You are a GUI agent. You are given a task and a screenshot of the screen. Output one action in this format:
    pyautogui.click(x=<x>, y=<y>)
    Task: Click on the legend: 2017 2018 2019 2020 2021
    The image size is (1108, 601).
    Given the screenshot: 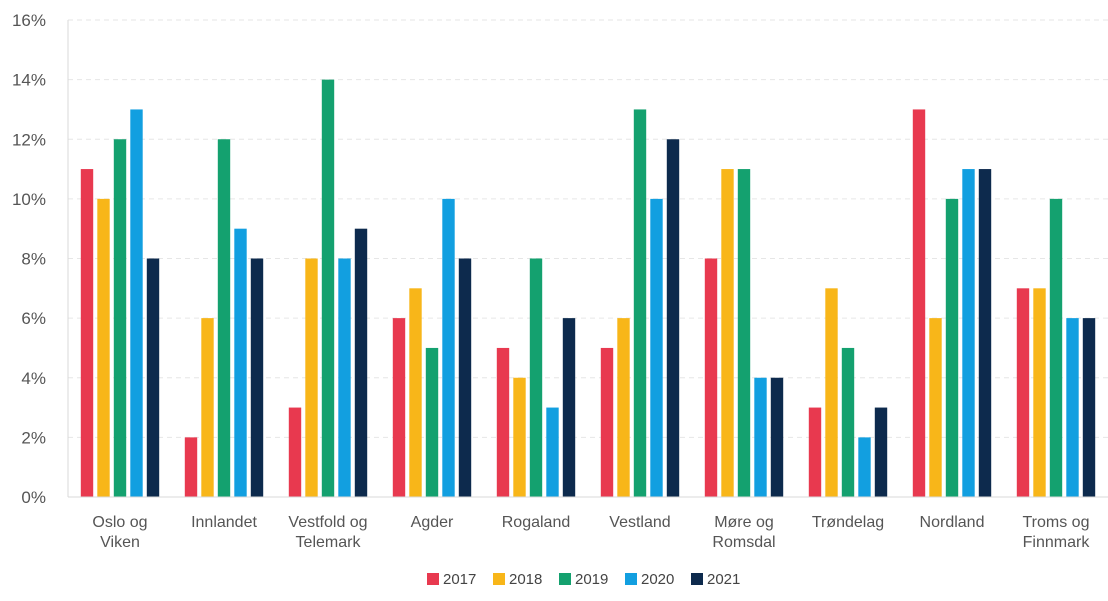 What is the action you would take?
    pyautogui.click(x=583, y=579)
    